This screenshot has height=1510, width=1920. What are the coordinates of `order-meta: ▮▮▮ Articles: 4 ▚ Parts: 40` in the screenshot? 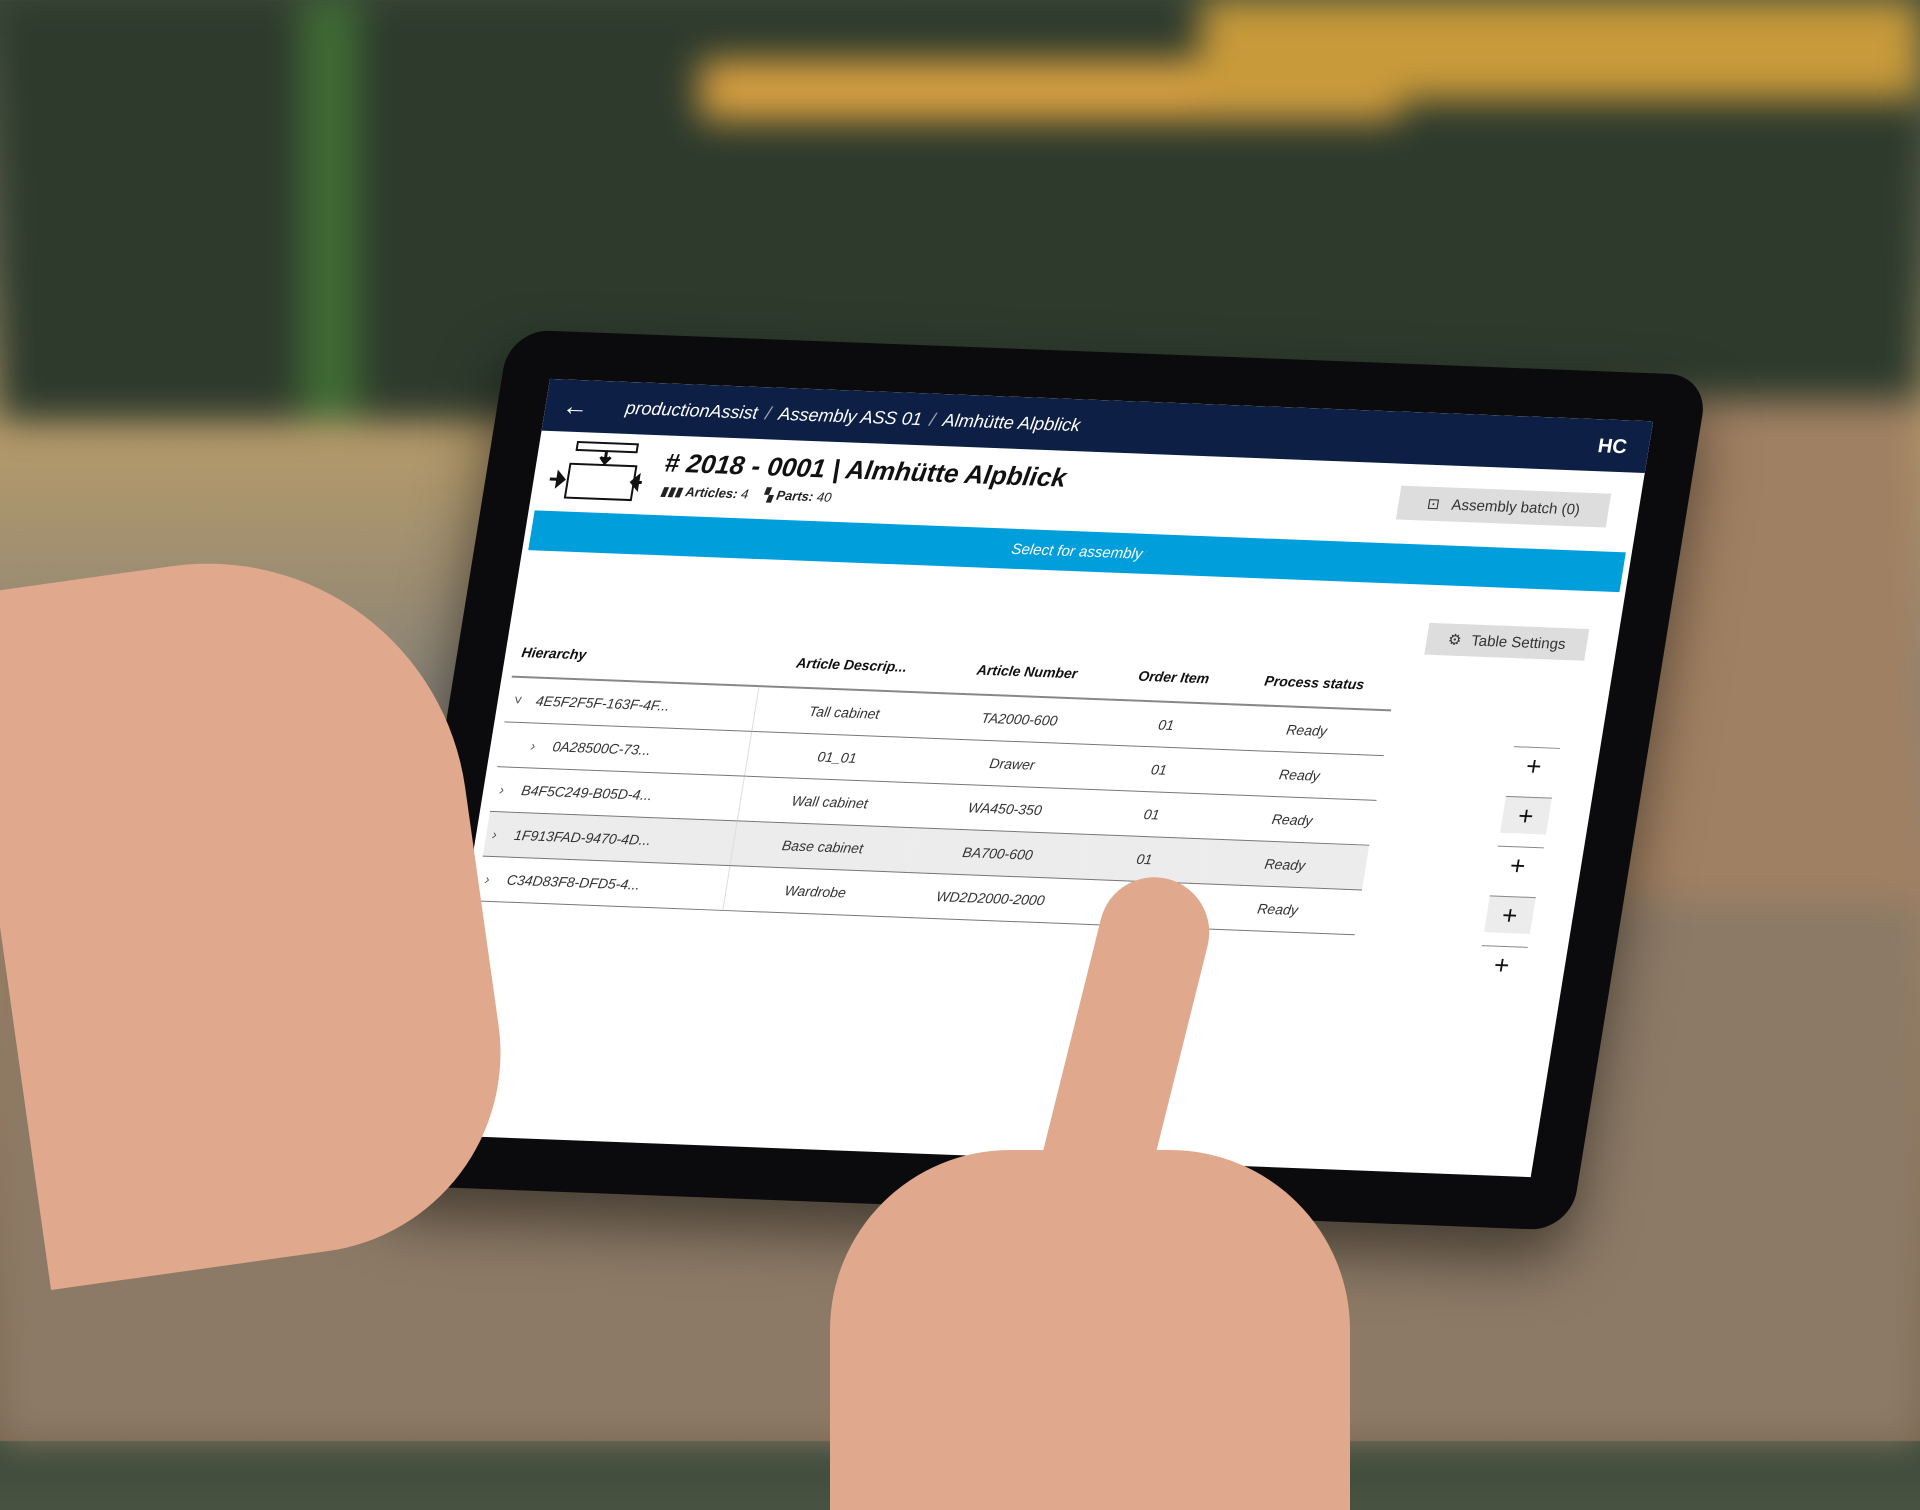 It's located at (745, 494).